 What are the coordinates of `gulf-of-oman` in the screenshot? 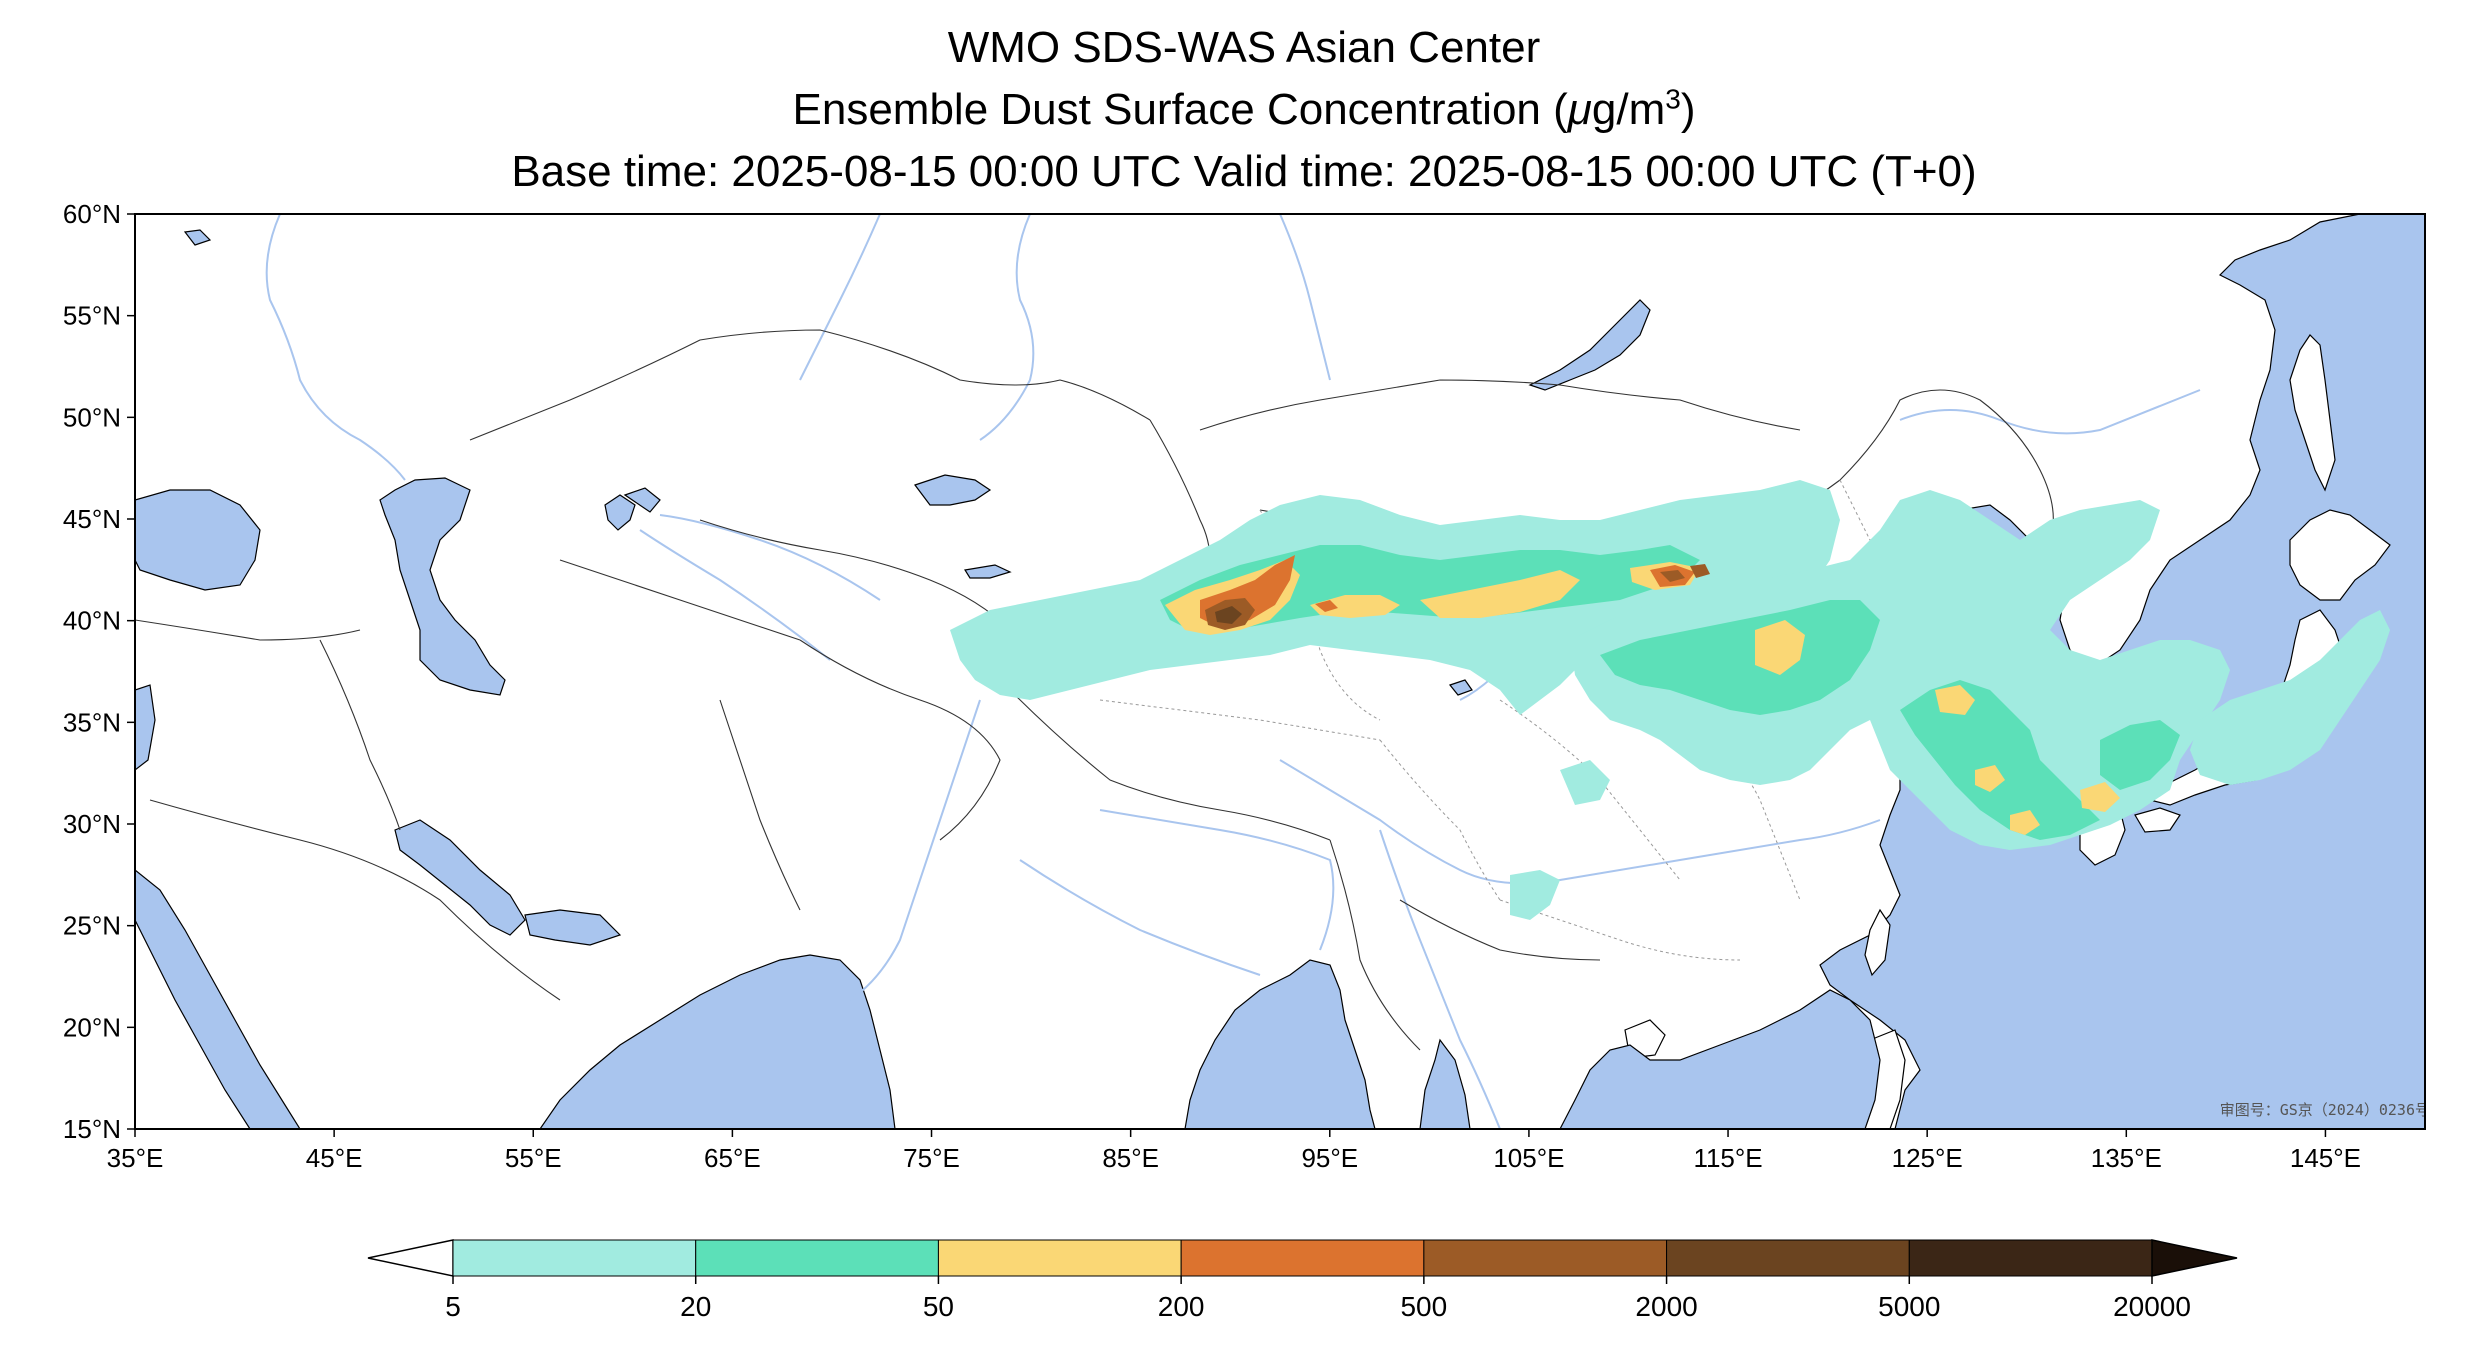 It's located at (573, 927).